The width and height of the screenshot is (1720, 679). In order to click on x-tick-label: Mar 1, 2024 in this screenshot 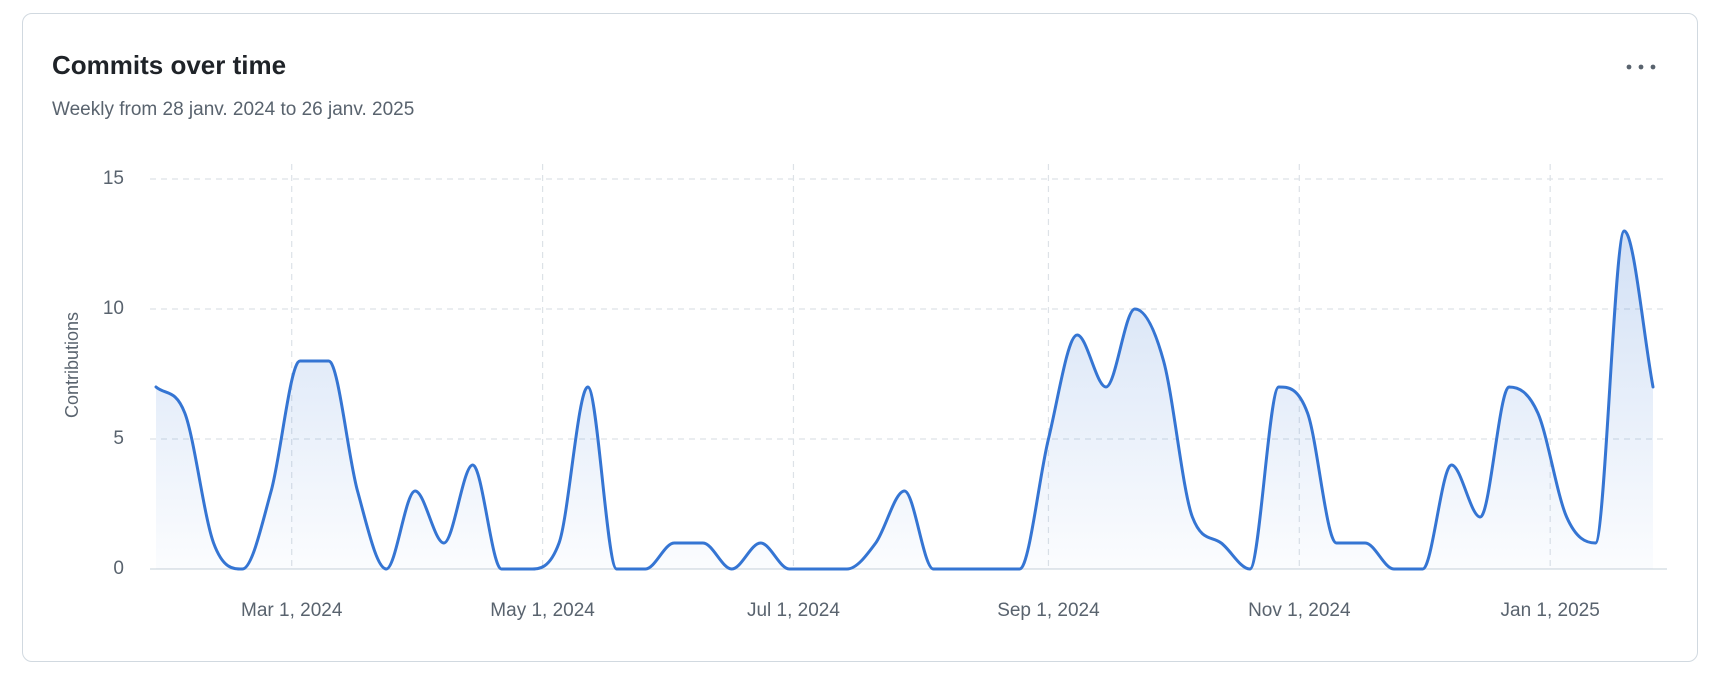, I will do `click(292, 610)`.